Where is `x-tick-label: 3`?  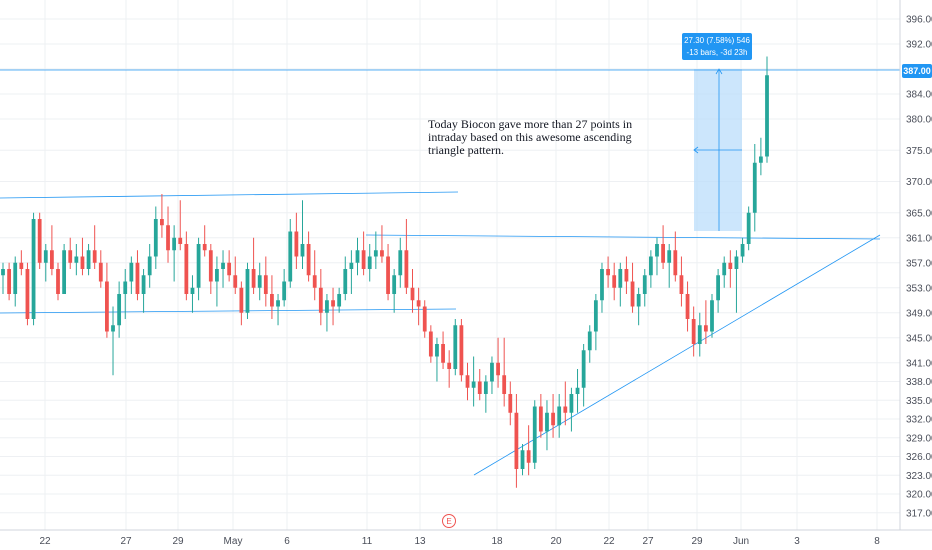
x-tick-label: 3 is located at coordinates (797, 541).